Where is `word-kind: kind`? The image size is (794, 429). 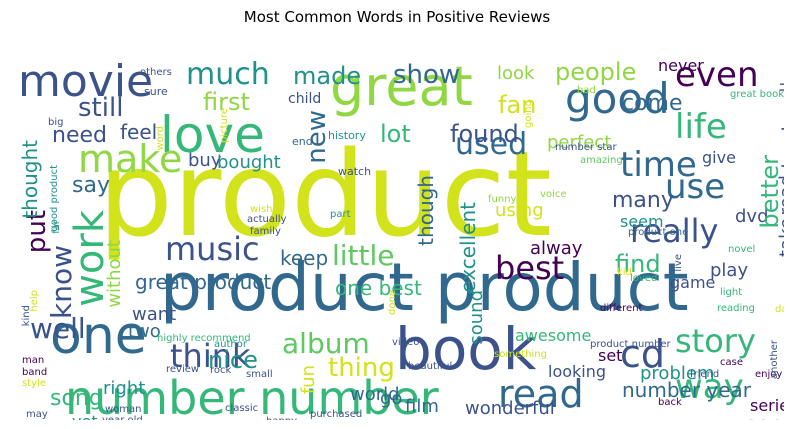
word-kind: kind is located at coordinates (26, 316).